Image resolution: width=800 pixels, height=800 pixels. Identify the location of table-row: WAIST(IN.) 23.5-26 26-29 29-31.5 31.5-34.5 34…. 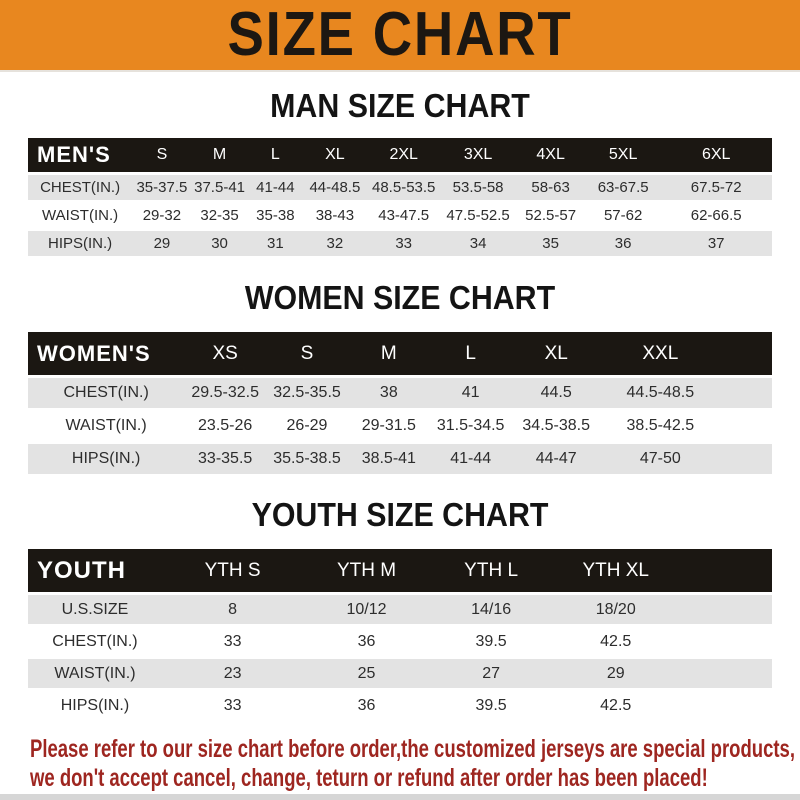
(400, 426).